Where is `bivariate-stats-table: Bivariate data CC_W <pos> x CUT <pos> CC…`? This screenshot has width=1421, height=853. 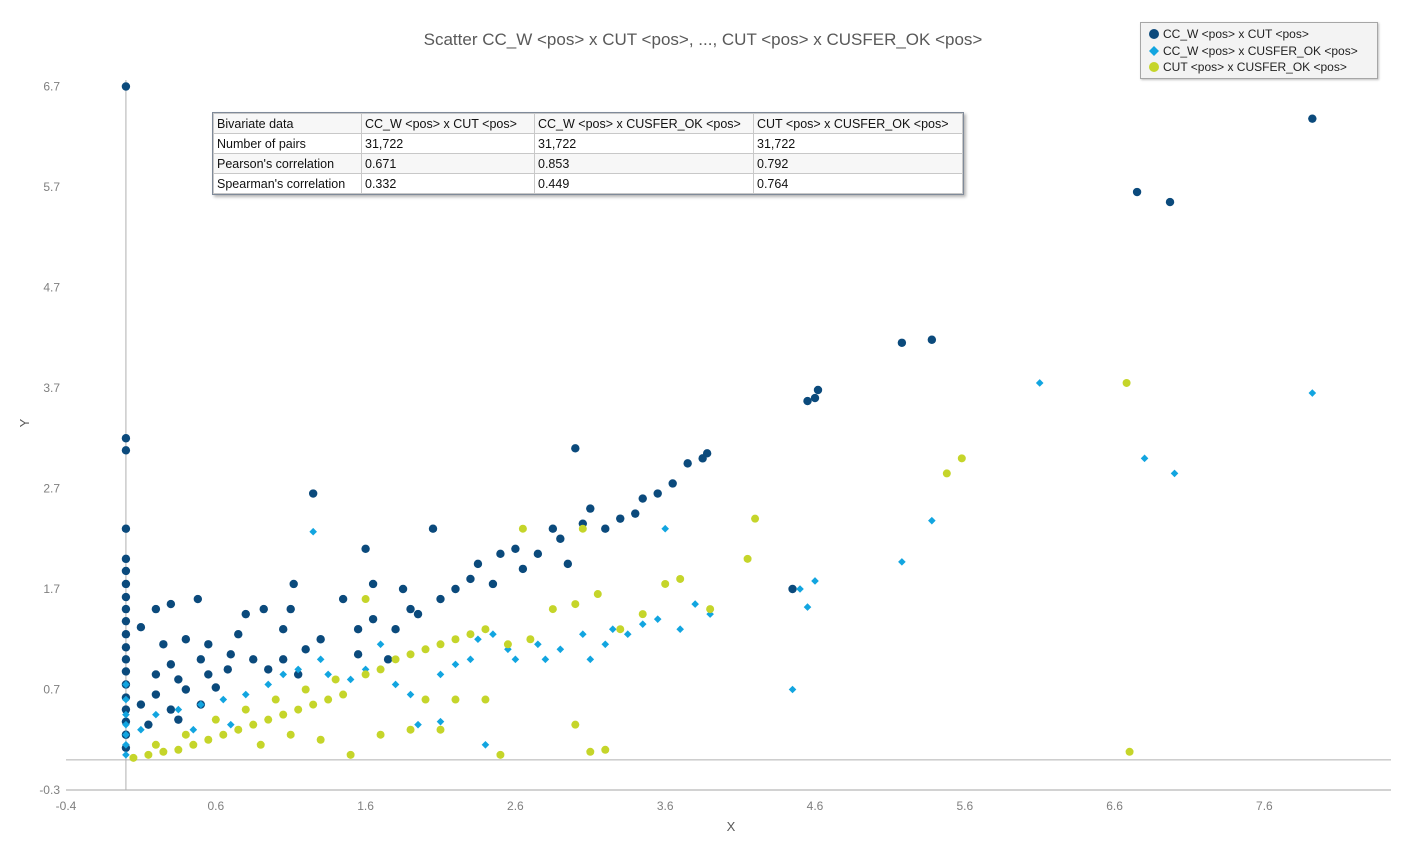
bivariate-stats-table: Bivariate data CC_W <pos> x CUT <pos> CC… is located at coordinates (588, 153).